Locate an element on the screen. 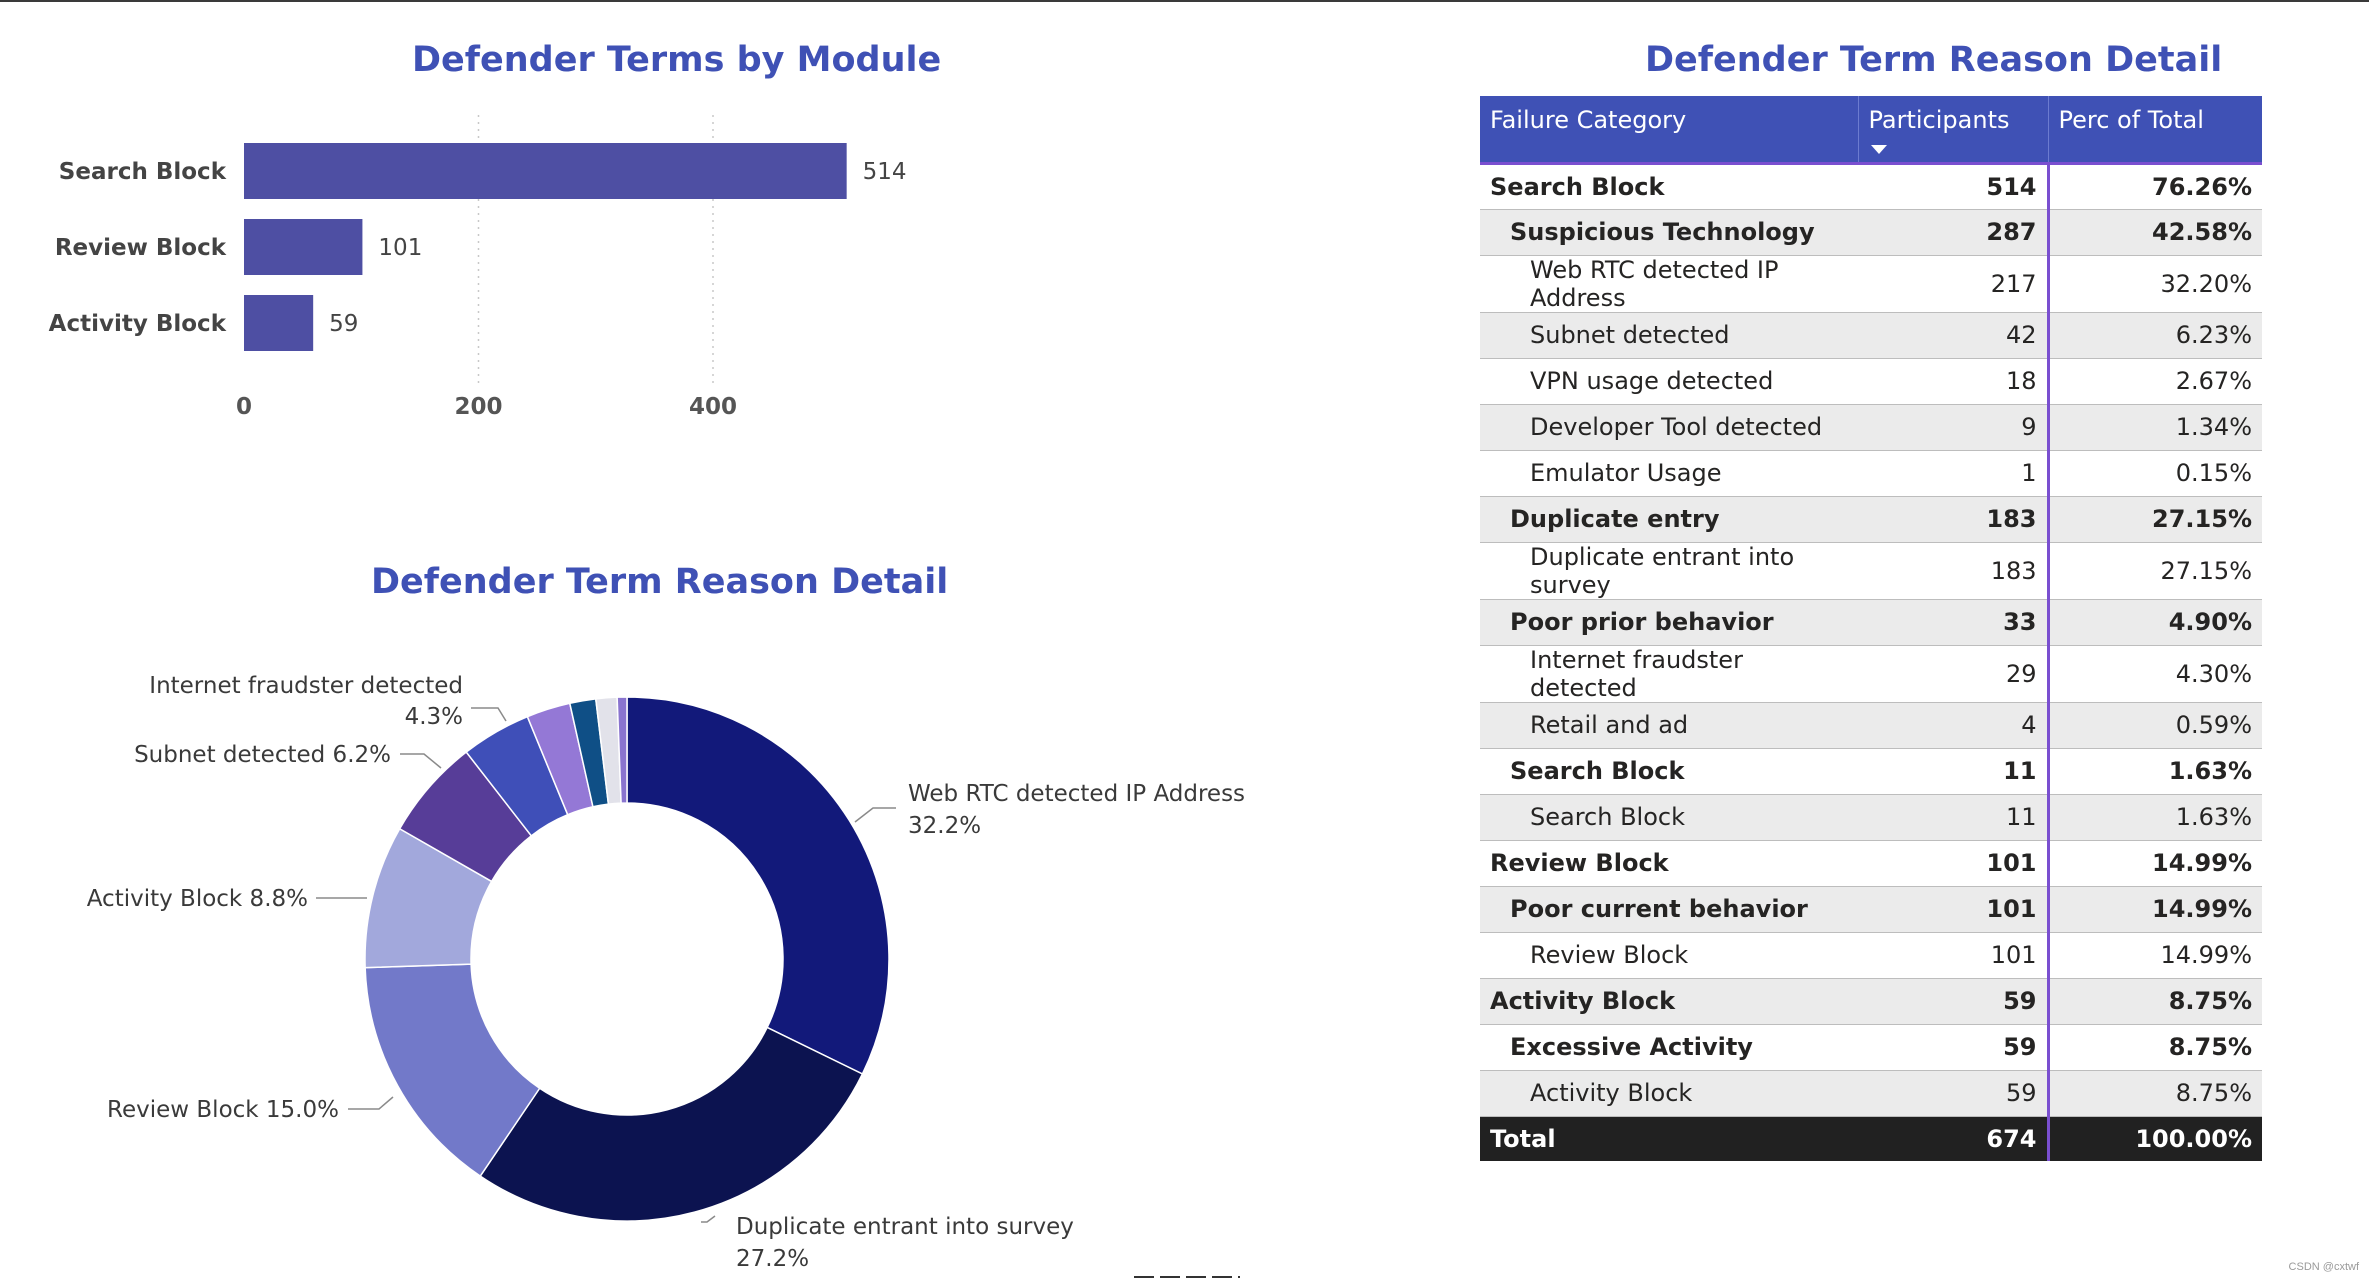 This screenshot has height=1281, width=2369. table-row: Suspicious Technology 287 42.58% is located at coordinates (1871, 232).